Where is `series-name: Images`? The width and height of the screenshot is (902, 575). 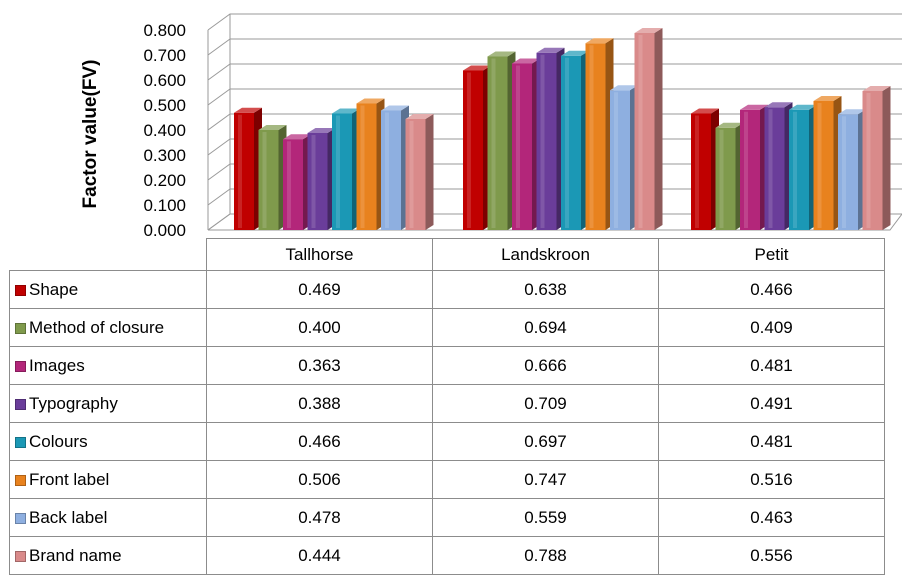 series-name: Images is located at coordinates (57, 365).